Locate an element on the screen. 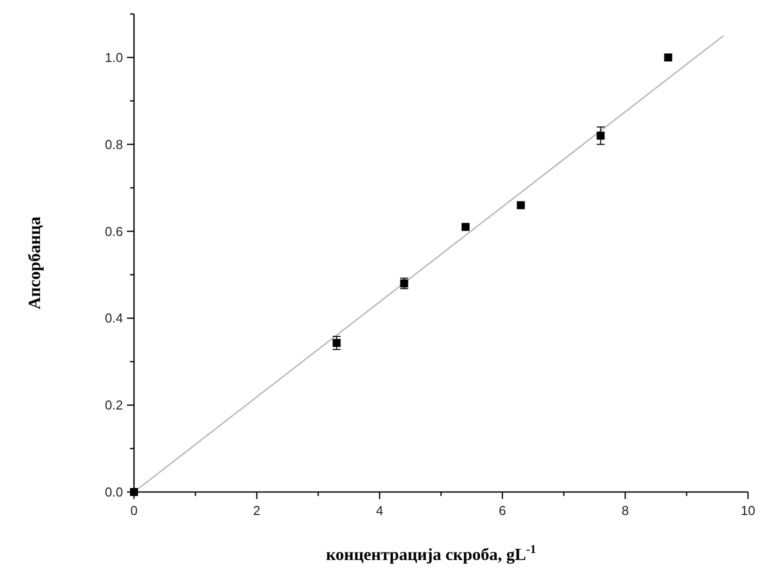 The height and width of the screenshot is (576, 764). y-tick-label: 0.2 is located at coordinates (113, 405).